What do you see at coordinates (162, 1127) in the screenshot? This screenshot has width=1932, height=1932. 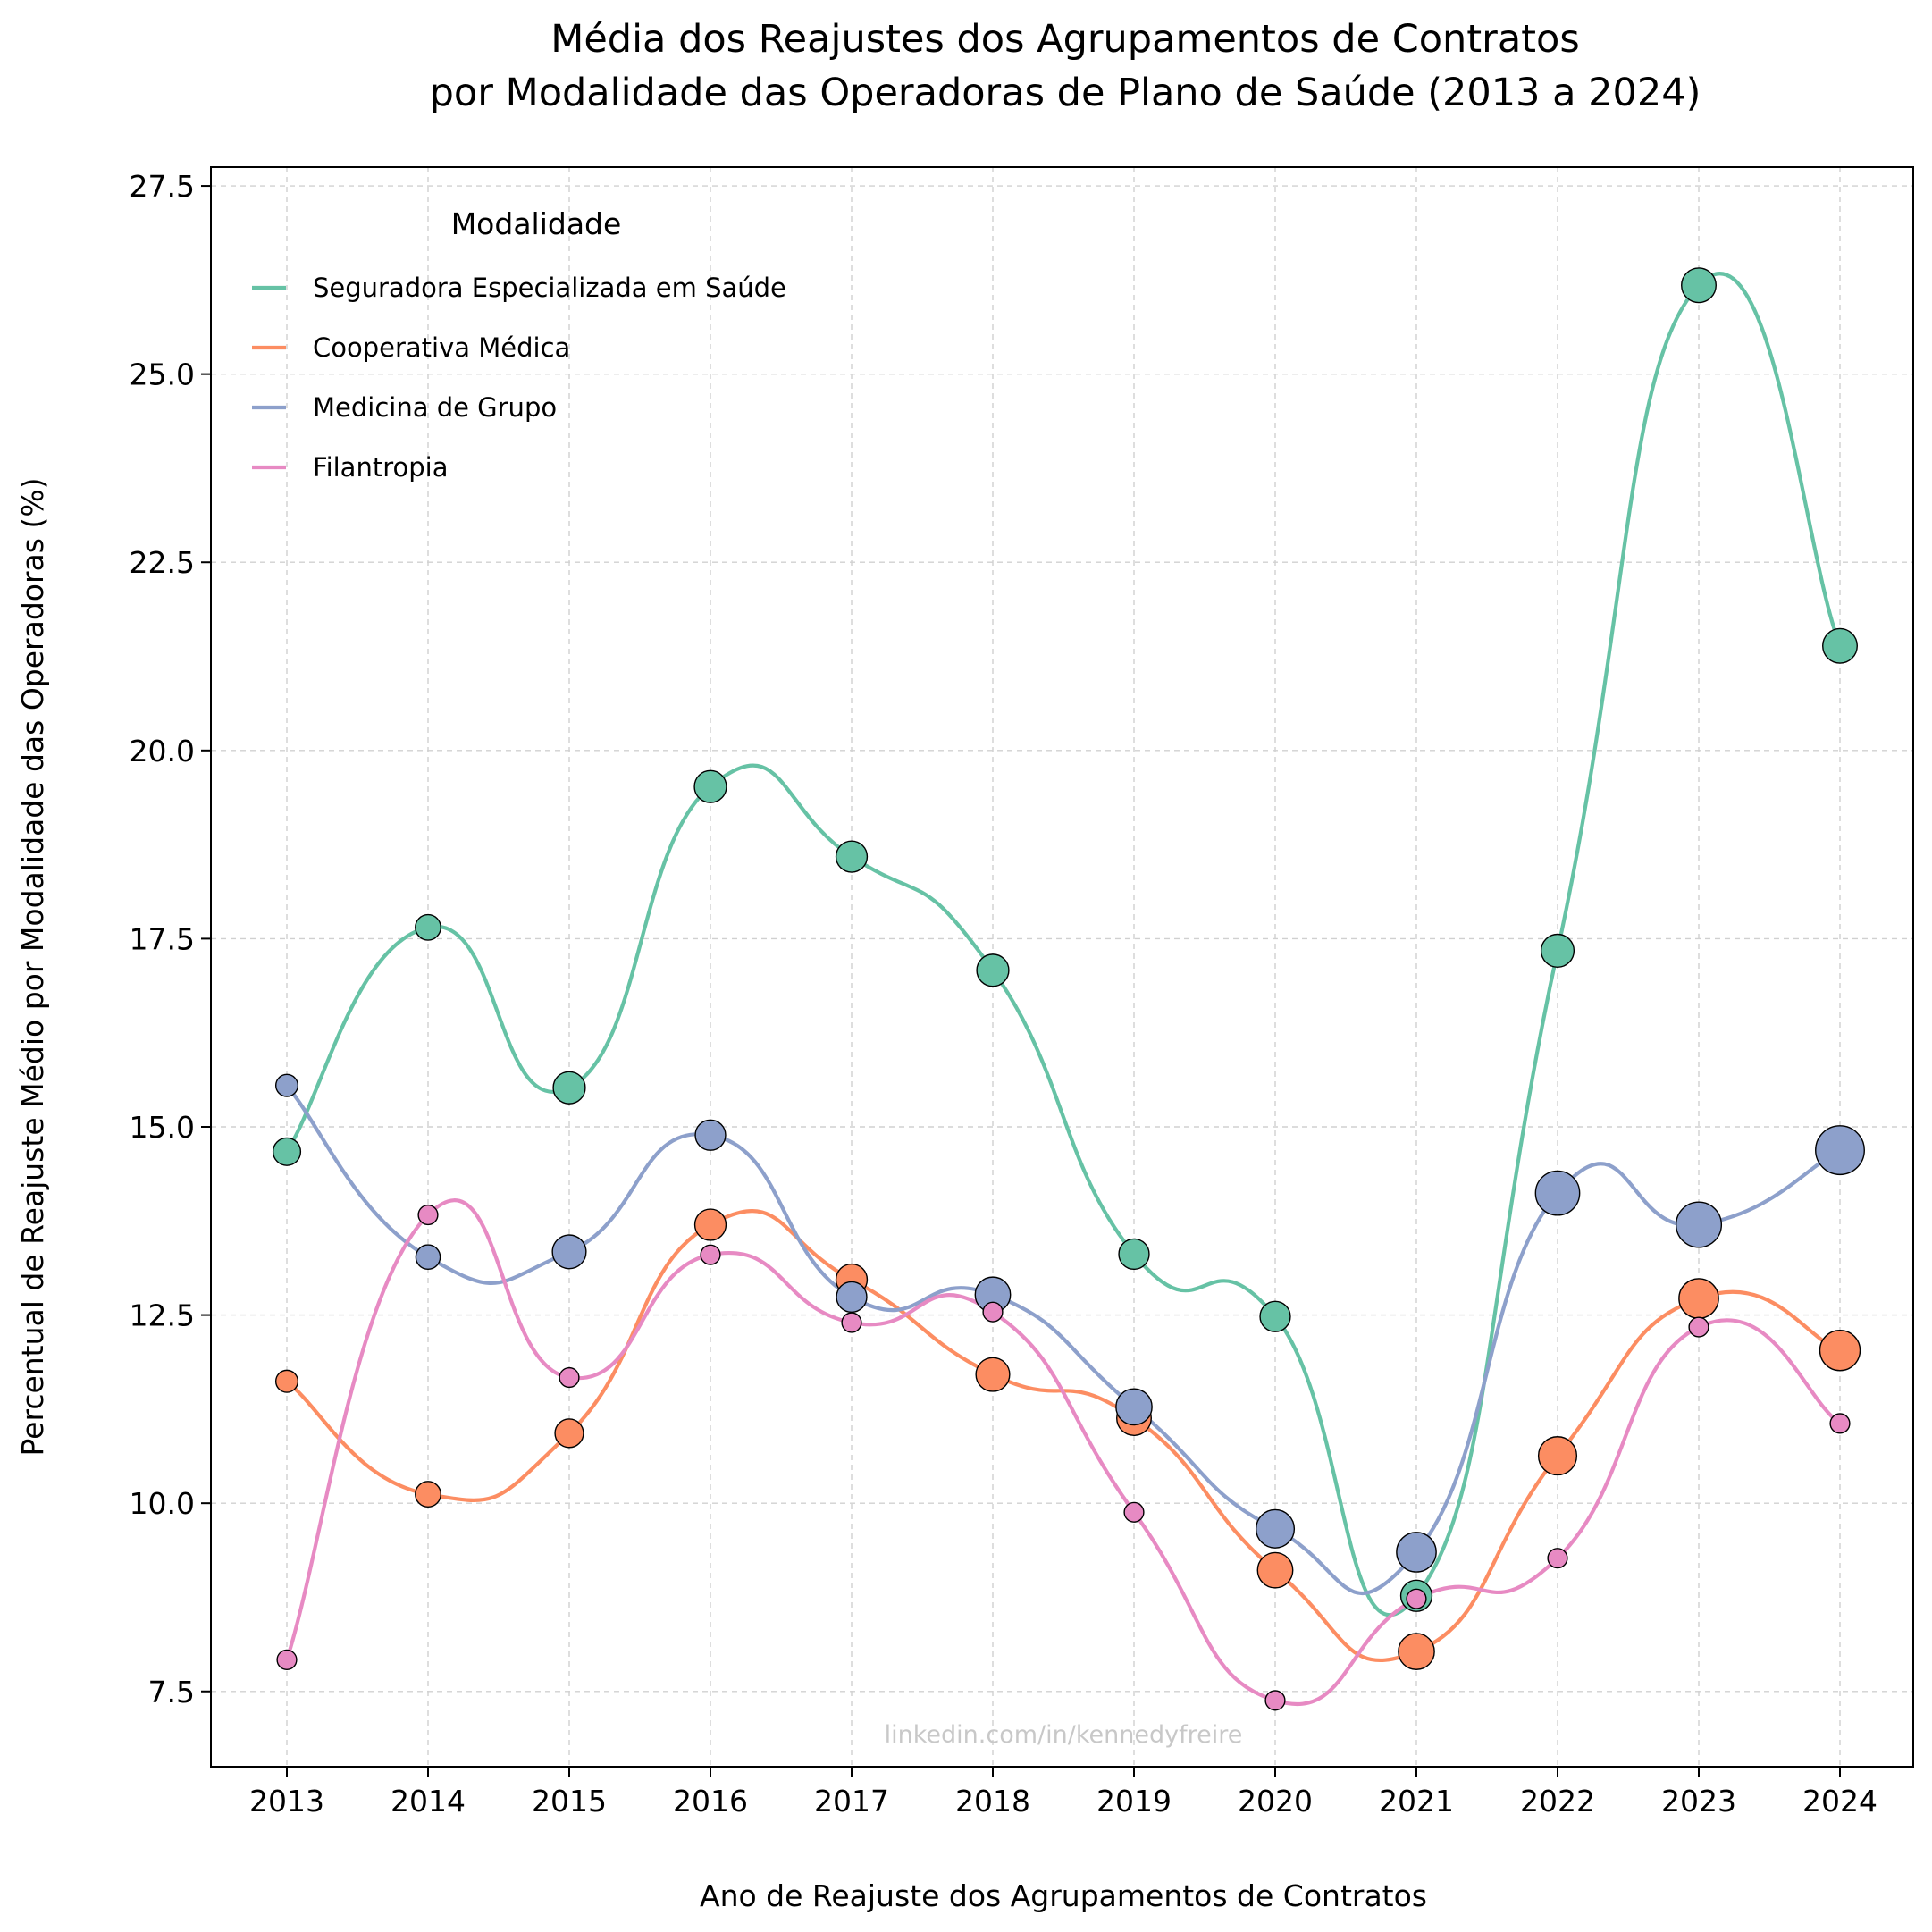 I see `y-tick-label: 15.0` at bounding box center [162, 1127].